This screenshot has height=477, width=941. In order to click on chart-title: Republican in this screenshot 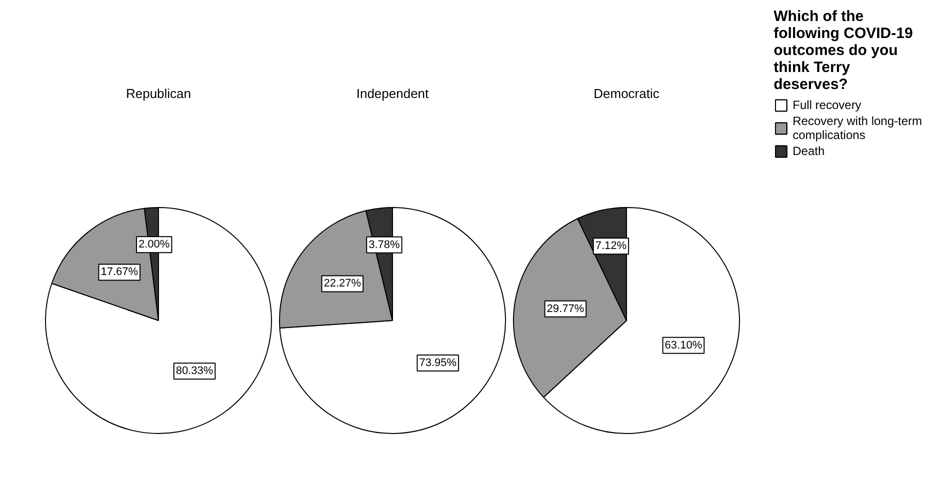, I will do `click(159, 93)`.